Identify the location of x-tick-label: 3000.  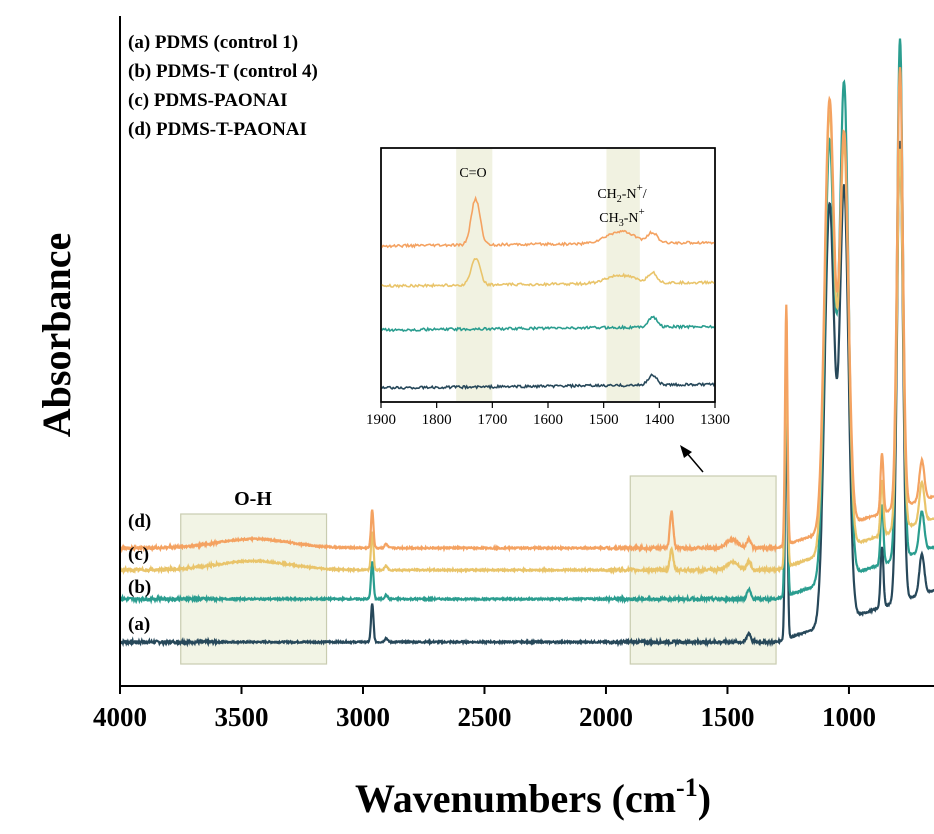
(363, 717).